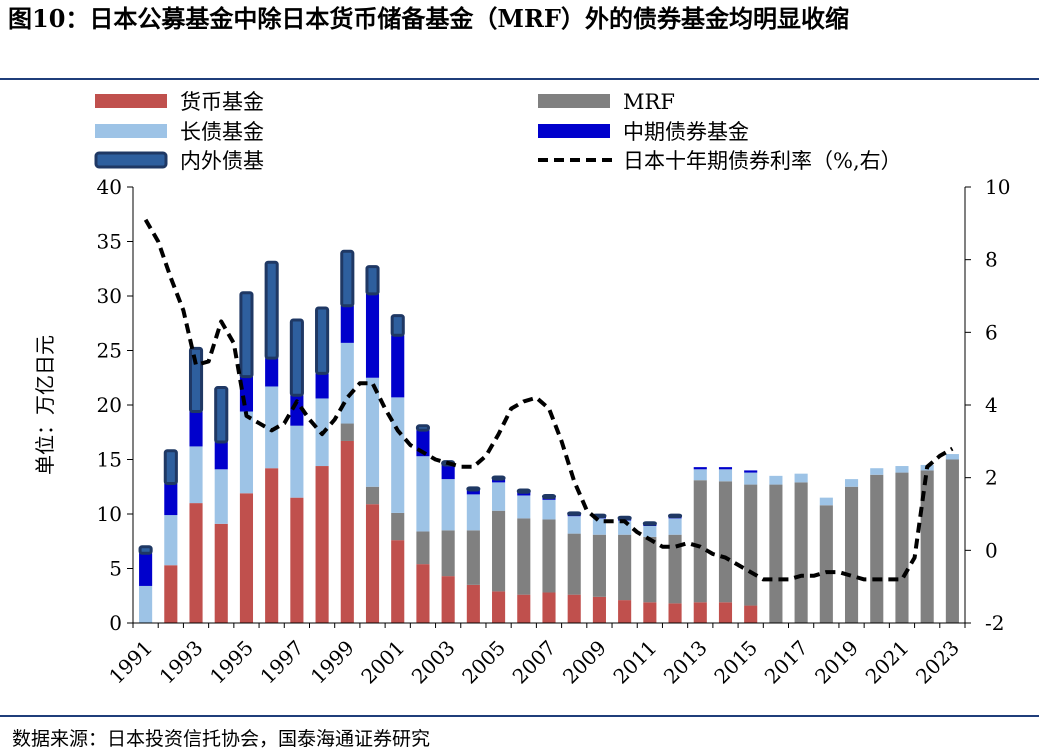 The height and width of the screenshot is (751, 1039). I want to click on bar-中期债券基金-2015, so click(751, 471).